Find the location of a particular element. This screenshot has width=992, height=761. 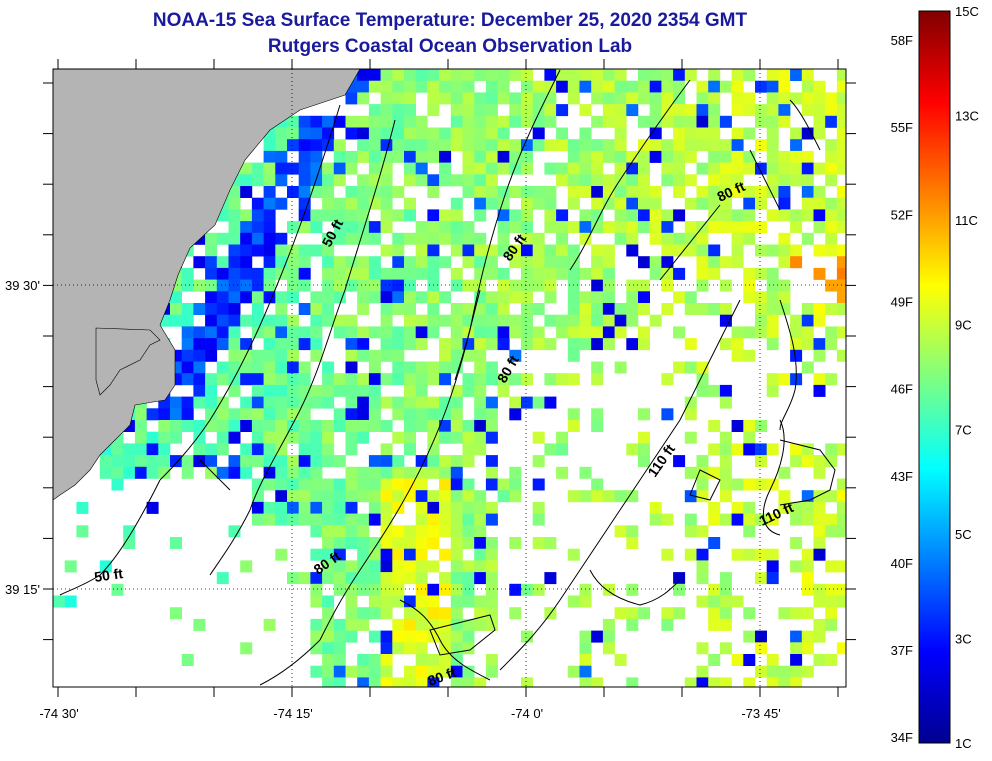

colorbar-scale is located at coordinates (934, 377).